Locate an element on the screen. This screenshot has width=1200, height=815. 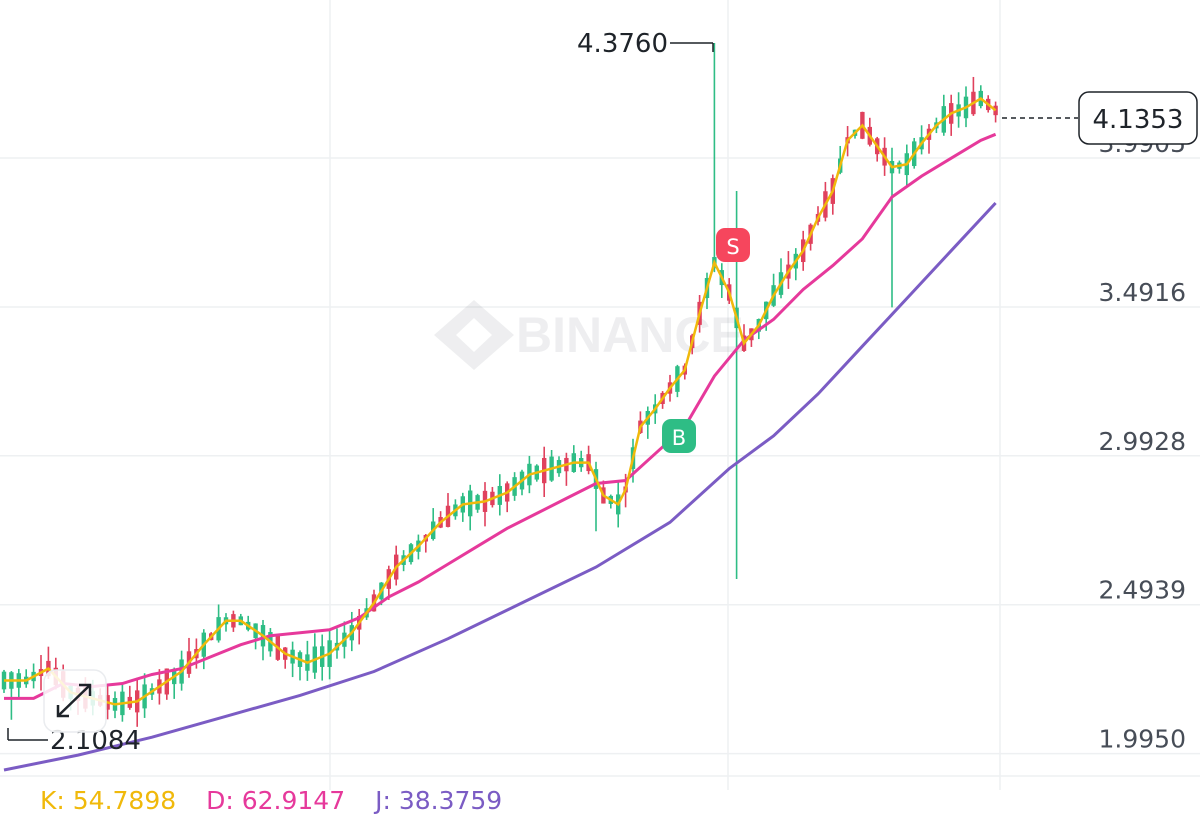
current-price-tag: 4.1353 is located at coordinates (1100, 118).